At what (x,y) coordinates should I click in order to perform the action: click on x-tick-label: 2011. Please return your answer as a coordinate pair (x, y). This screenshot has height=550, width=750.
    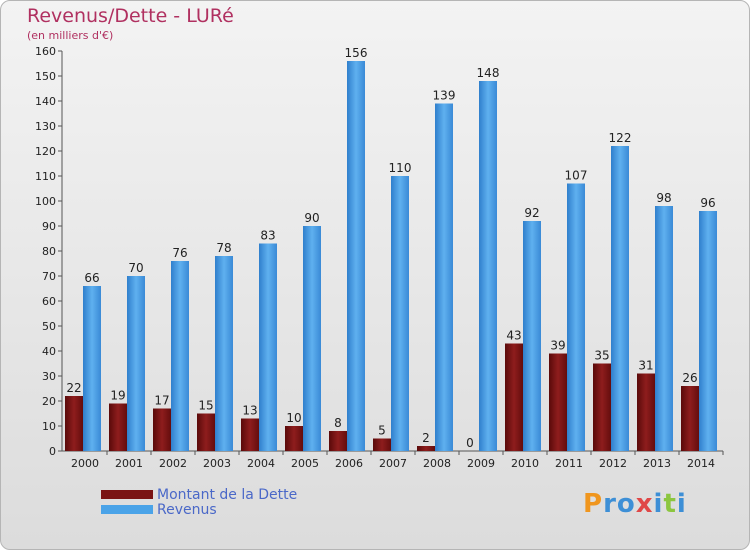
    Looking at the image, I should click on (569, 463).